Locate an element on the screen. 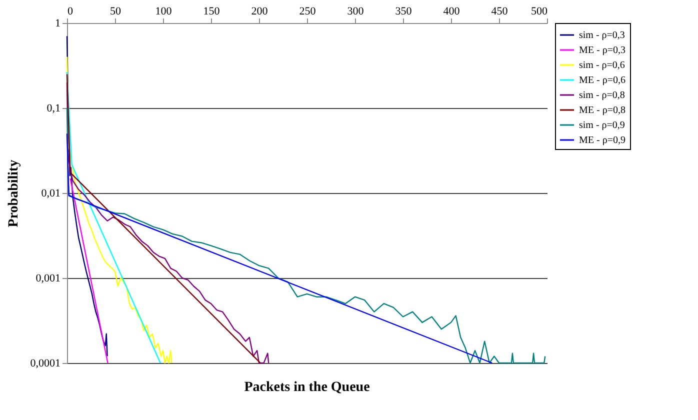 The height and width of the screenshot is (420, 698). legend-label: sim - ρ=0,6 is located at coordinates (602, 65).